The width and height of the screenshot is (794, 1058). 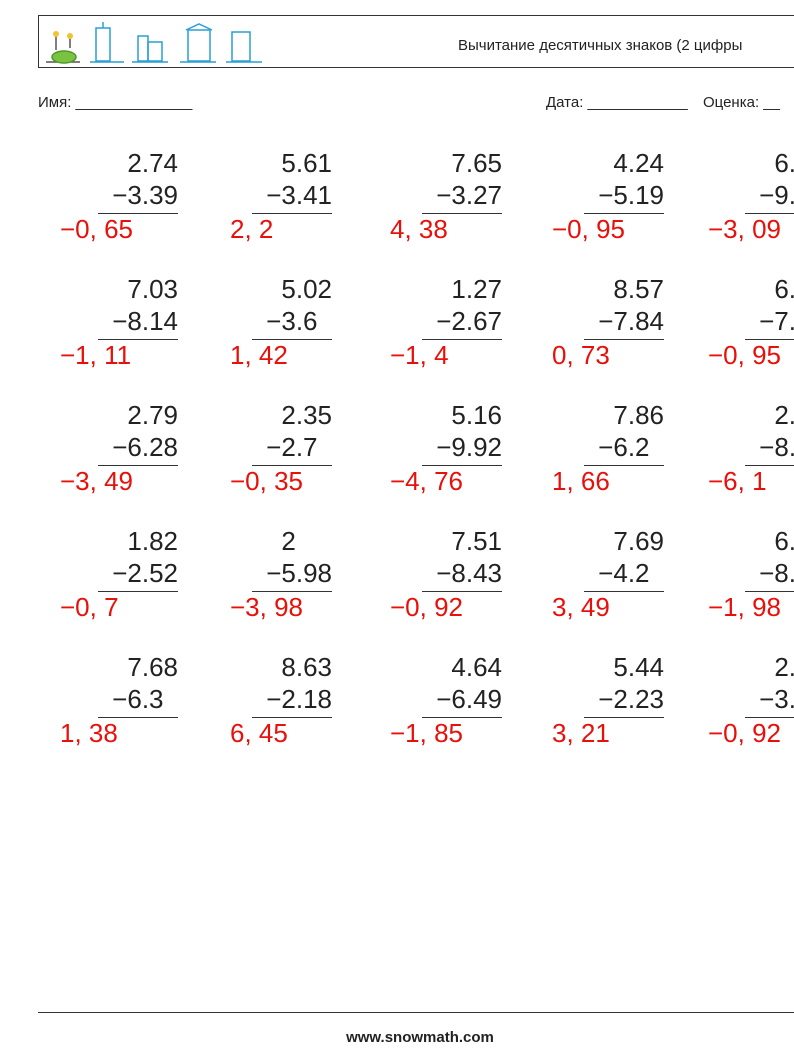 I want to click on minuend: 8.57, so click(x=638, y=289).